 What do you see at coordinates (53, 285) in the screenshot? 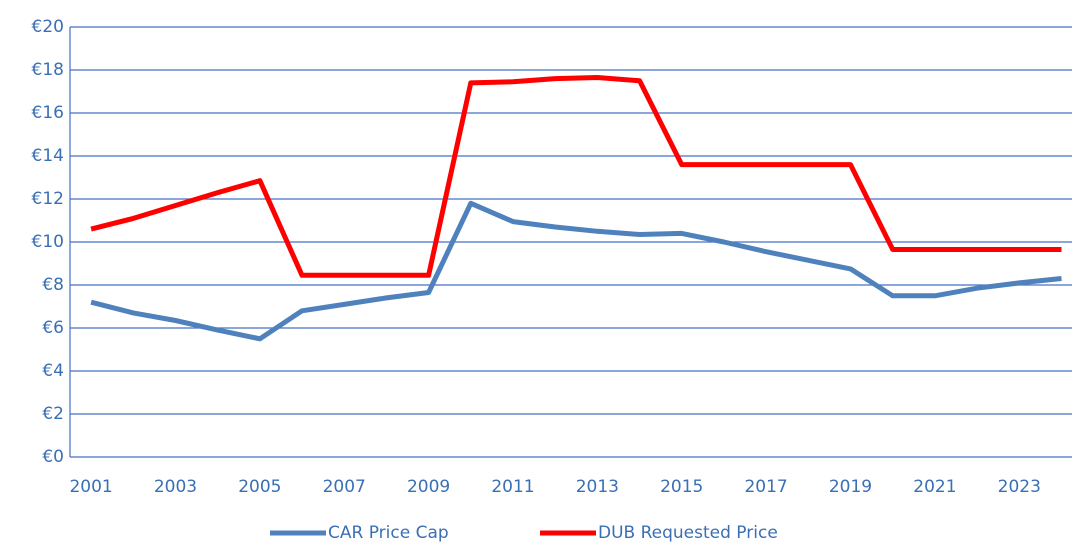
I see `y-tick-label: €8` at bounding box center [53, 285].